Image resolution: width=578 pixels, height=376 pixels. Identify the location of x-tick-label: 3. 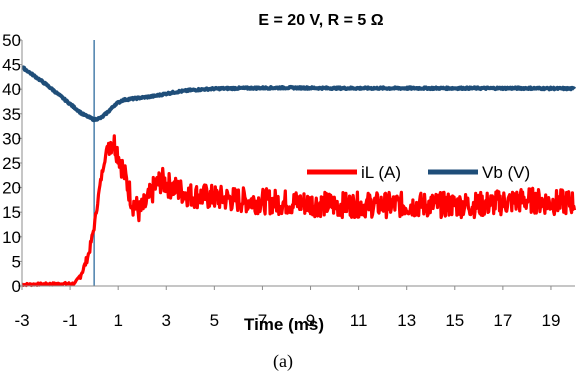
(166, 320).